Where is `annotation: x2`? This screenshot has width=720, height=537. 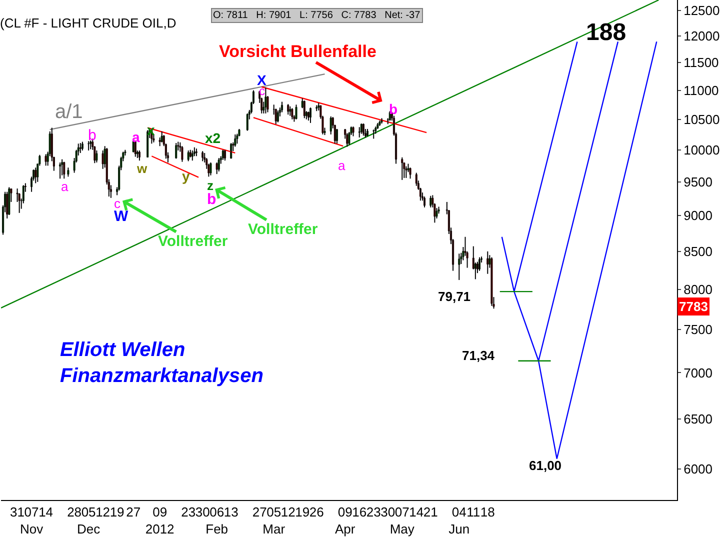 annotation: x2 is located at coordinates (213, 138).